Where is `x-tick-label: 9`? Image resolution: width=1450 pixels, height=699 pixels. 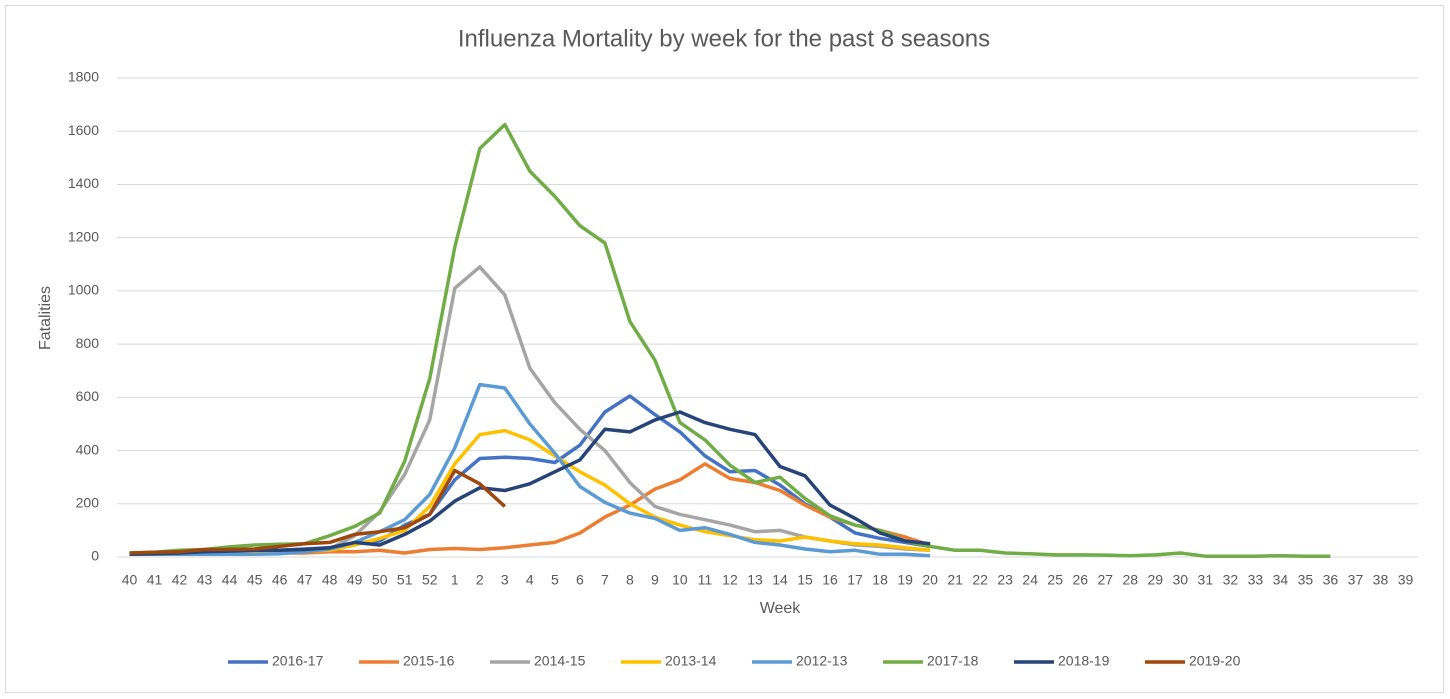
x-tick-label: 9 is located at coordinates (655, 580).